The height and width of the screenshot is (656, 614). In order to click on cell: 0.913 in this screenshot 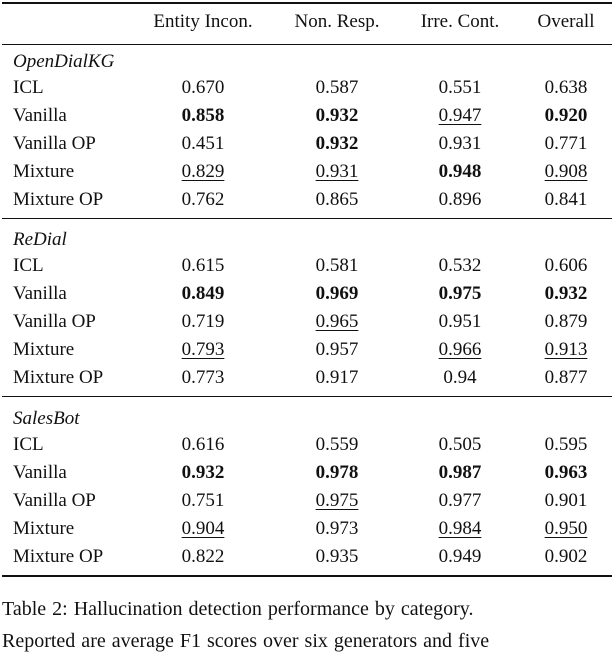, I will do `click(566, 349)`.